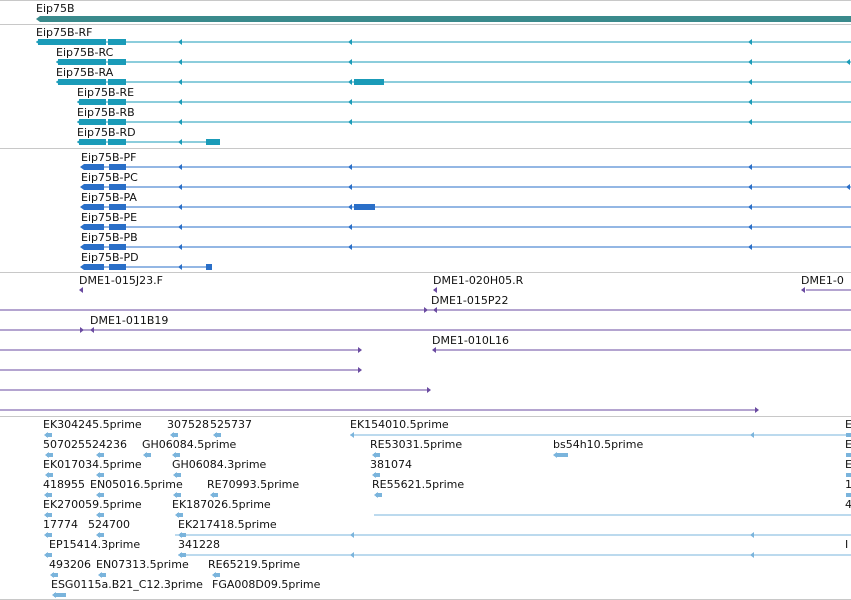  What do you see at coordinates (142, 564) in the screenshot?
I see `est-label: EN07313.5prime` at bounding box center [142, 564].